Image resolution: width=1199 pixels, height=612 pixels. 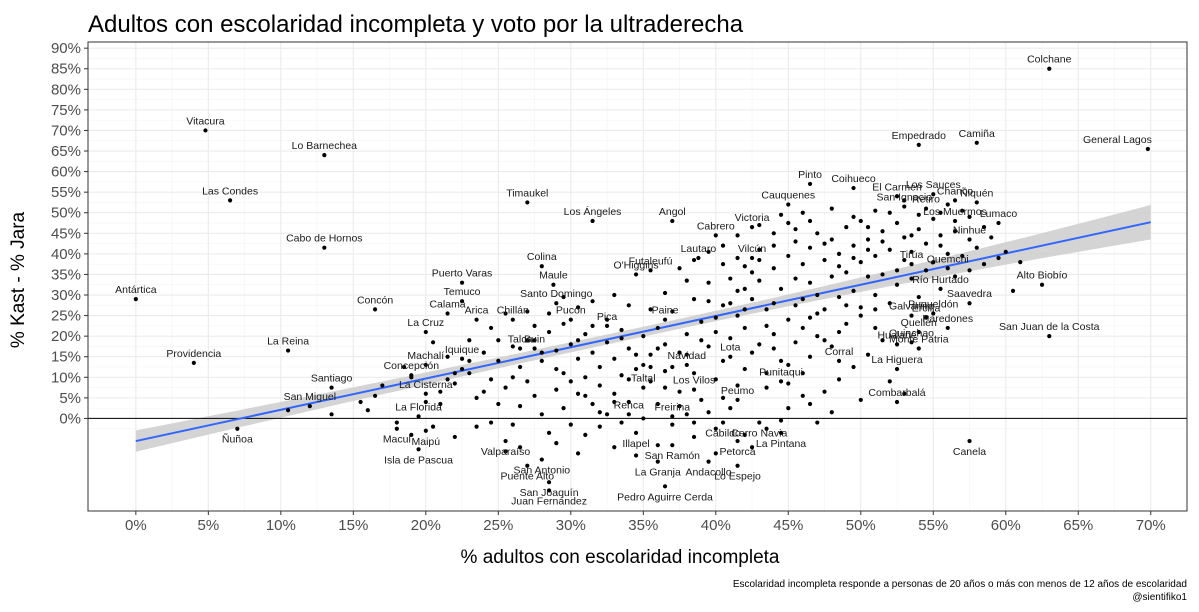 I want to click on point-label: Corral, so click(x=839, y=352).